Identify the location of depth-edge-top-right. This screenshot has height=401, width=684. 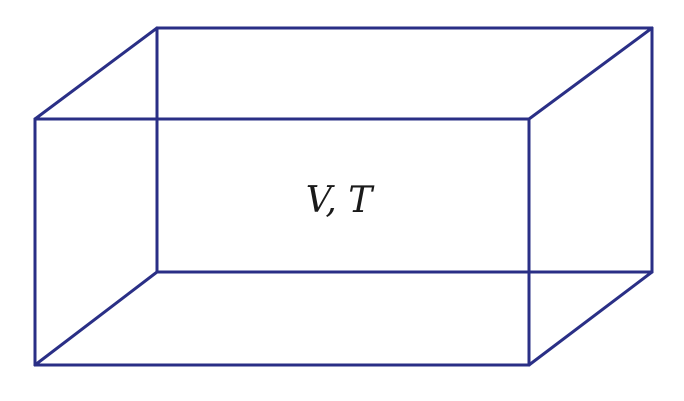
(590, 73).